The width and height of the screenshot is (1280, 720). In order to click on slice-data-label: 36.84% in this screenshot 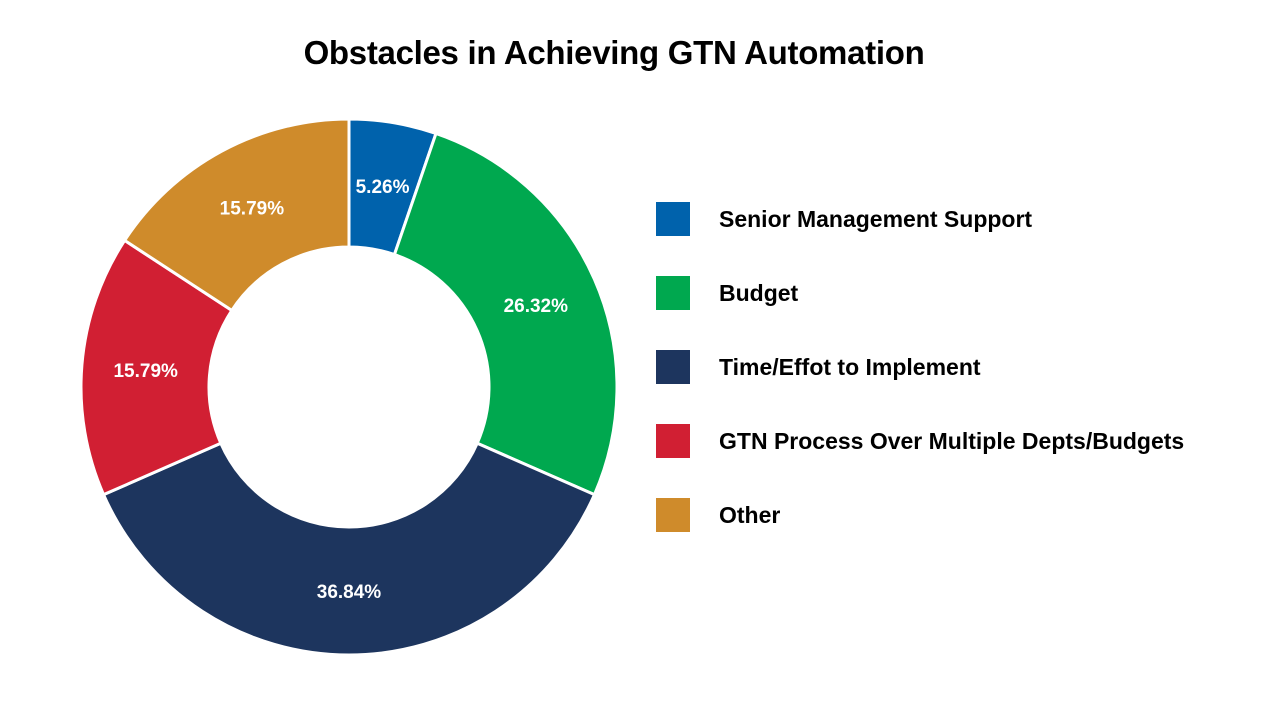, I will do `click(349, 592)`.